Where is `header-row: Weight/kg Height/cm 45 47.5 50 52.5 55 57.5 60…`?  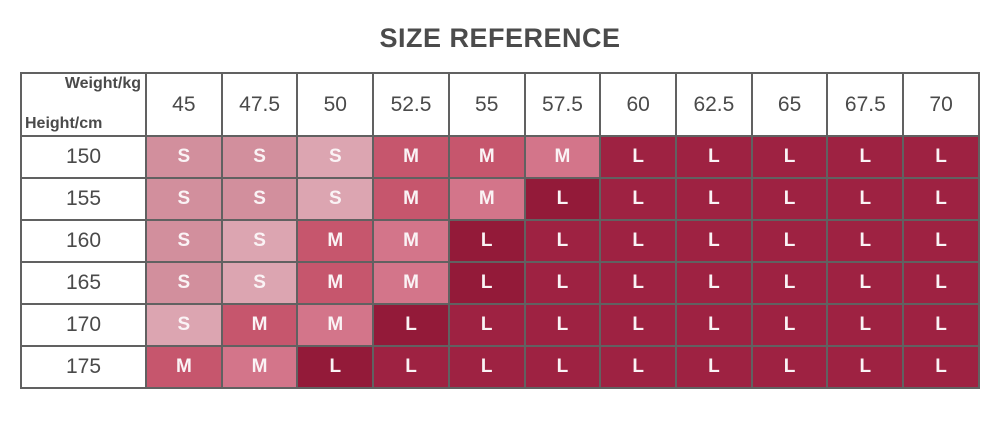 header-row: Weight/kg Height/cm 45 47.5 50 52.5 55 57.5 60… is located at coordinates (500, 104).